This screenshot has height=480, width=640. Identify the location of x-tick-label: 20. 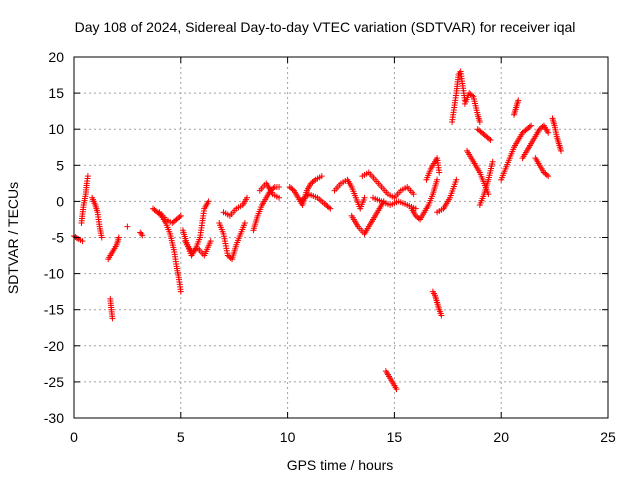
(501, 437).